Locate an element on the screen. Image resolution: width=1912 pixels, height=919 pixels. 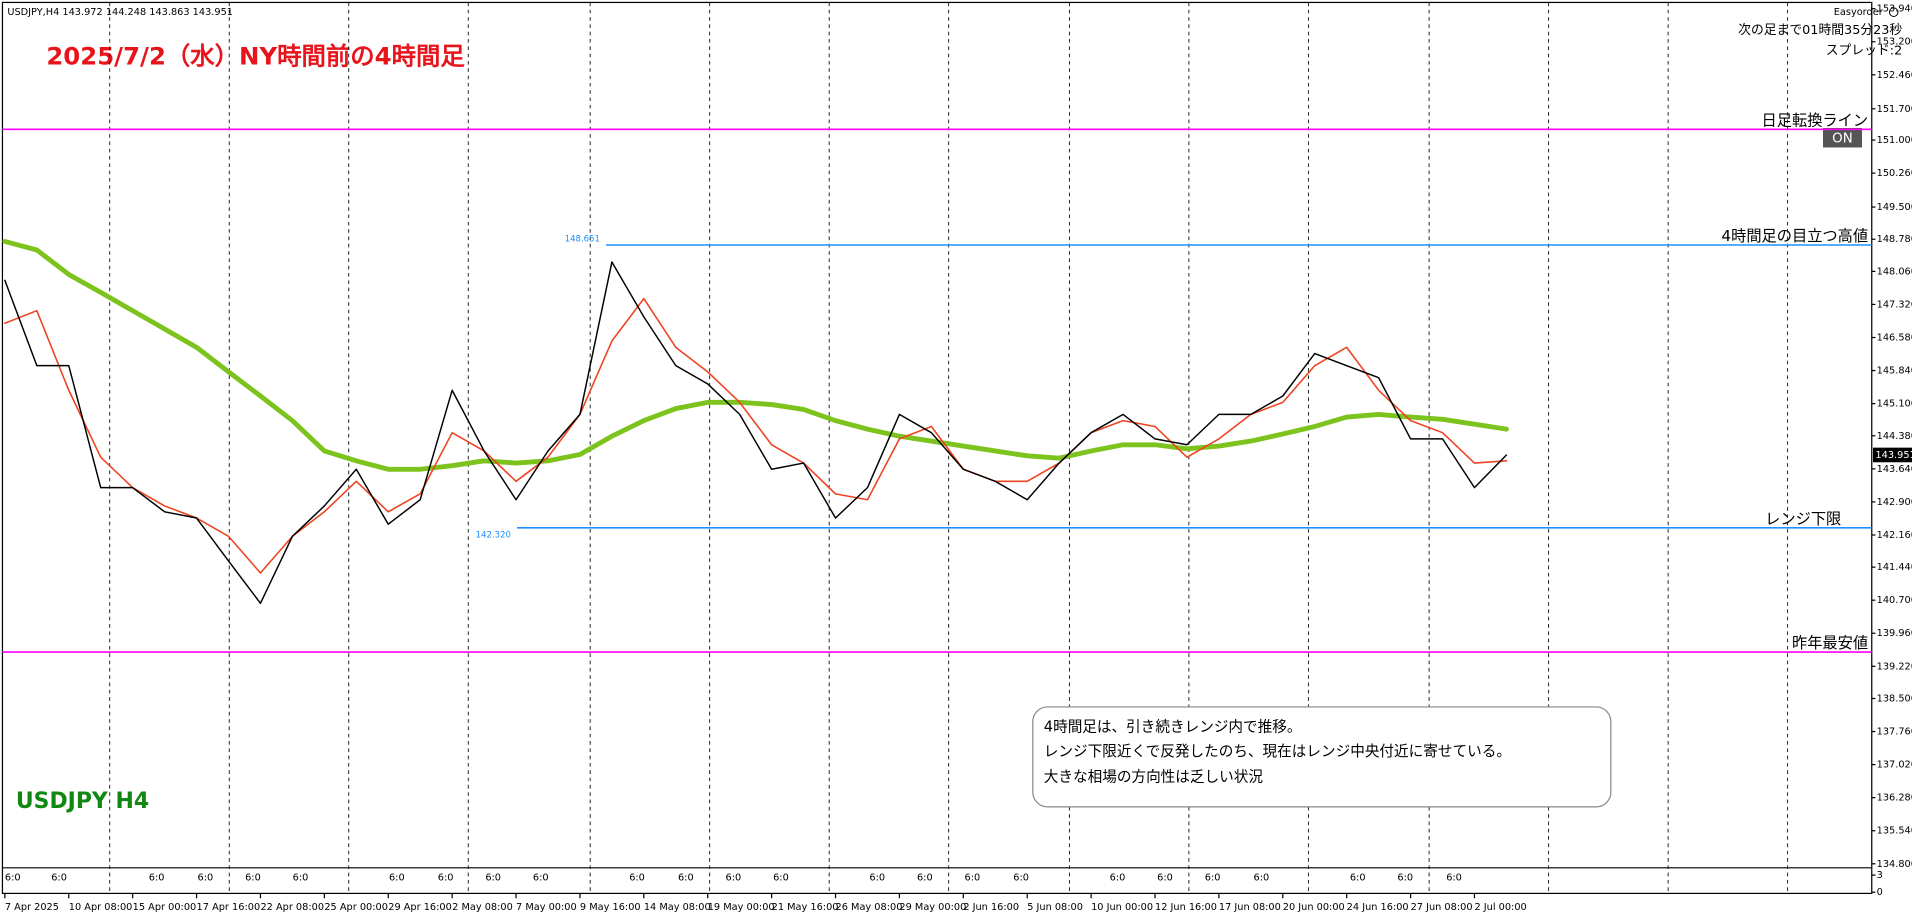
x-tick-label: 27 Jun 08:00 is located at coordinates (1442, 907).